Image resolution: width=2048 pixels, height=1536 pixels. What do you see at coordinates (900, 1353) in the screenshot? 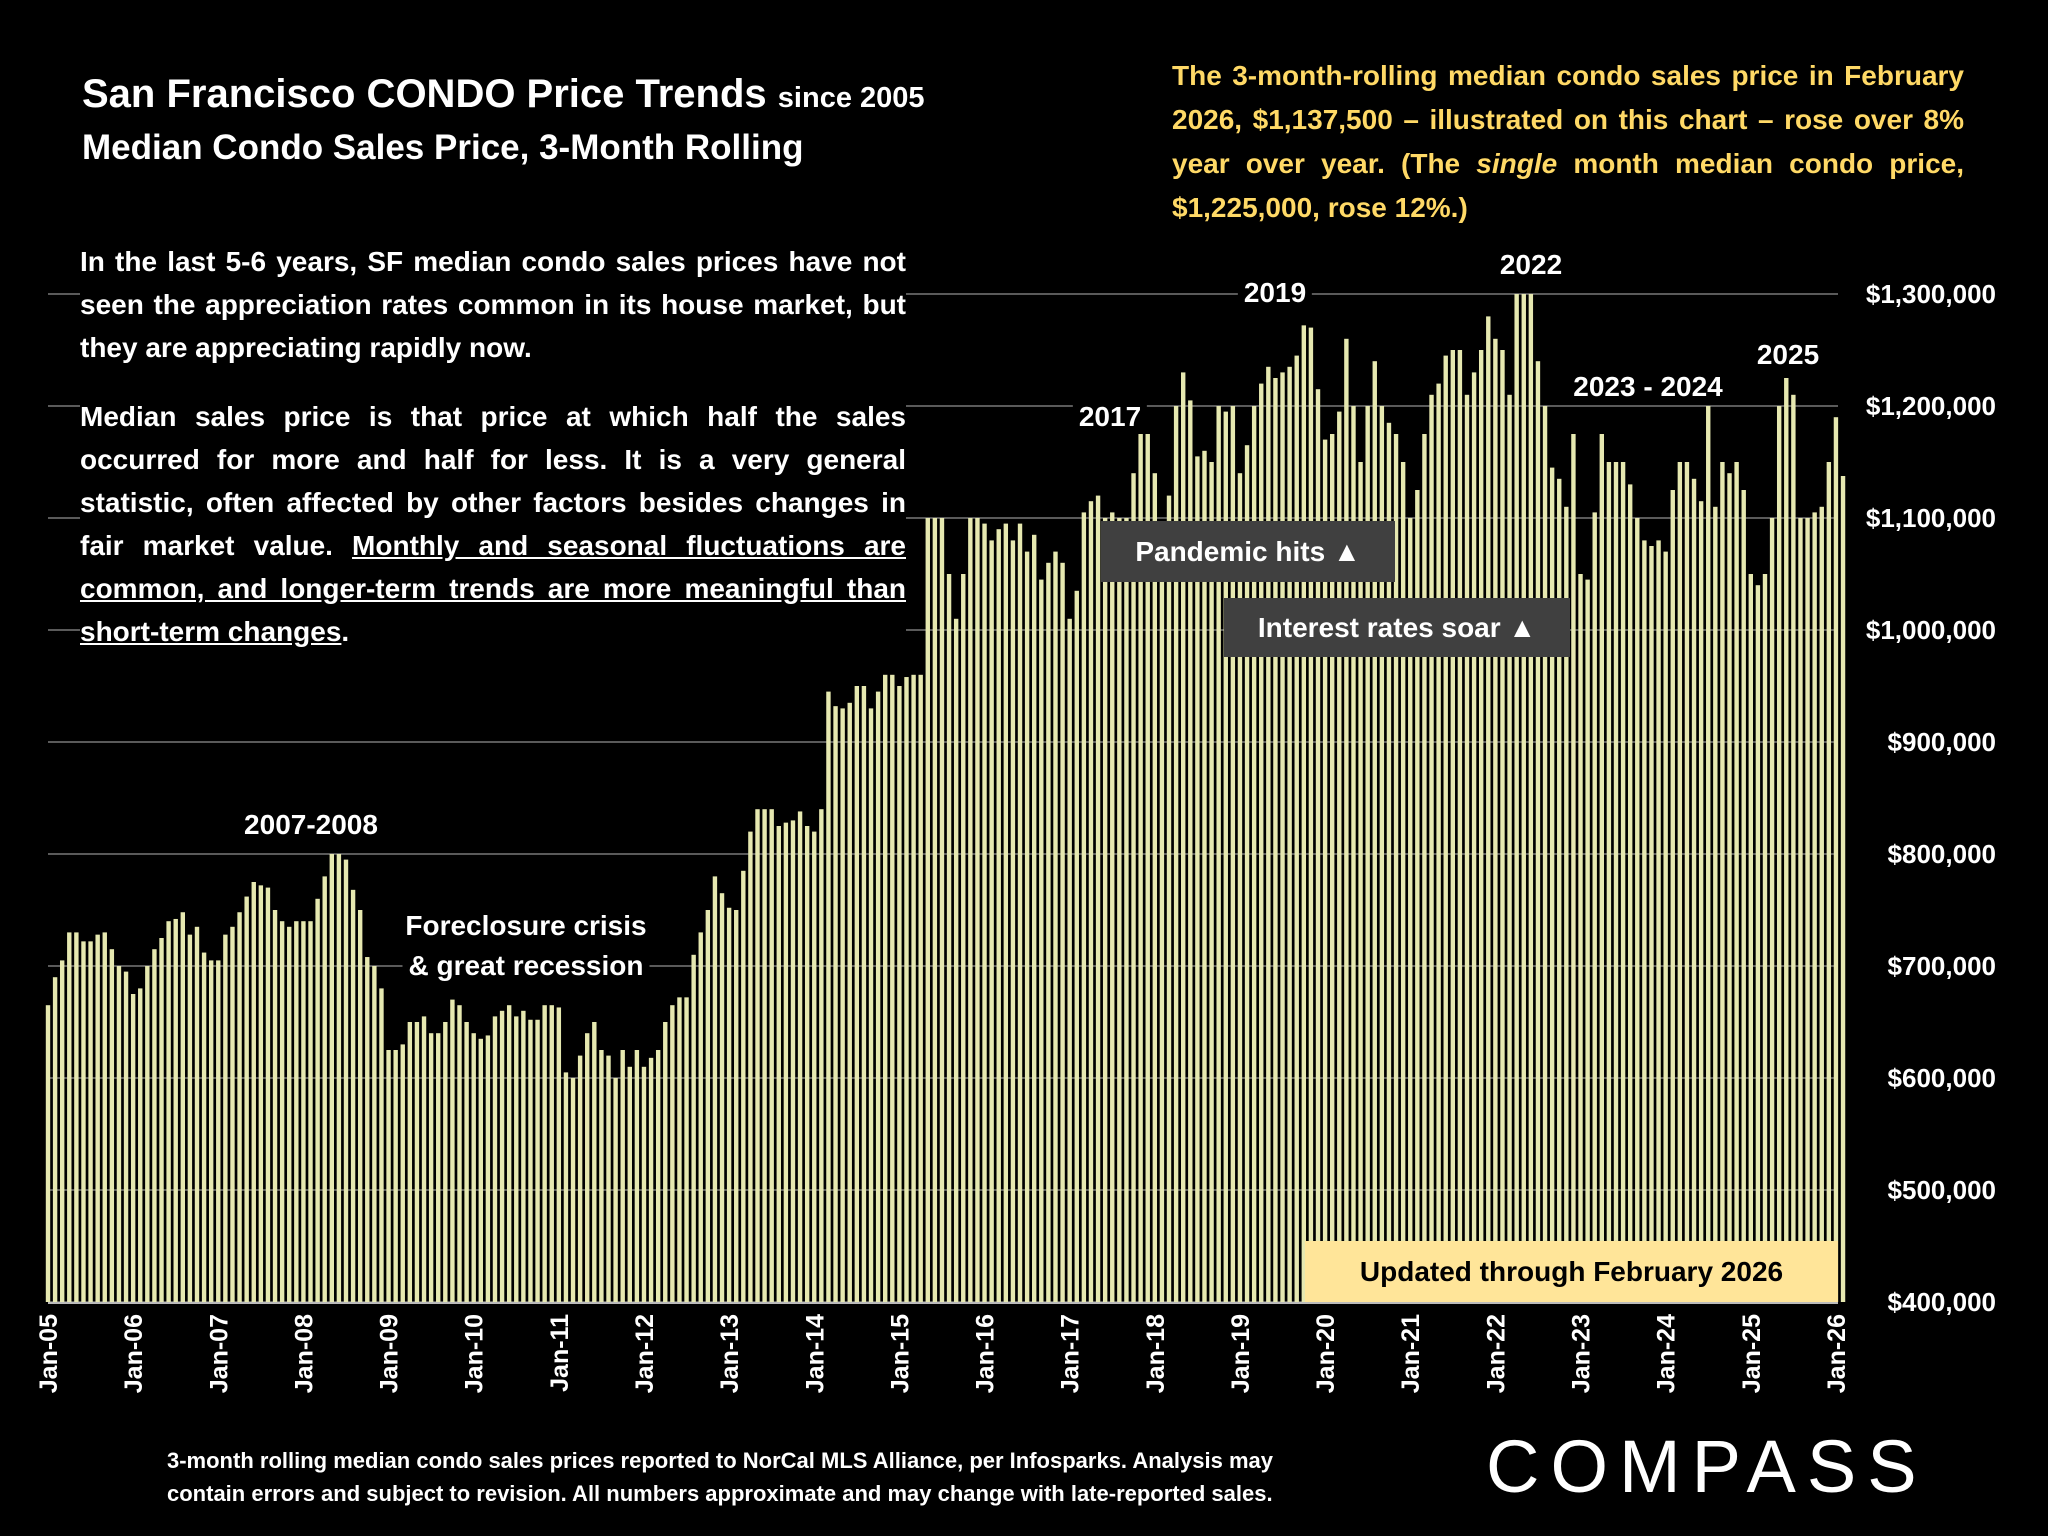
I see `x-tick-label: Jan-15` at bounding box center [900, 1353].